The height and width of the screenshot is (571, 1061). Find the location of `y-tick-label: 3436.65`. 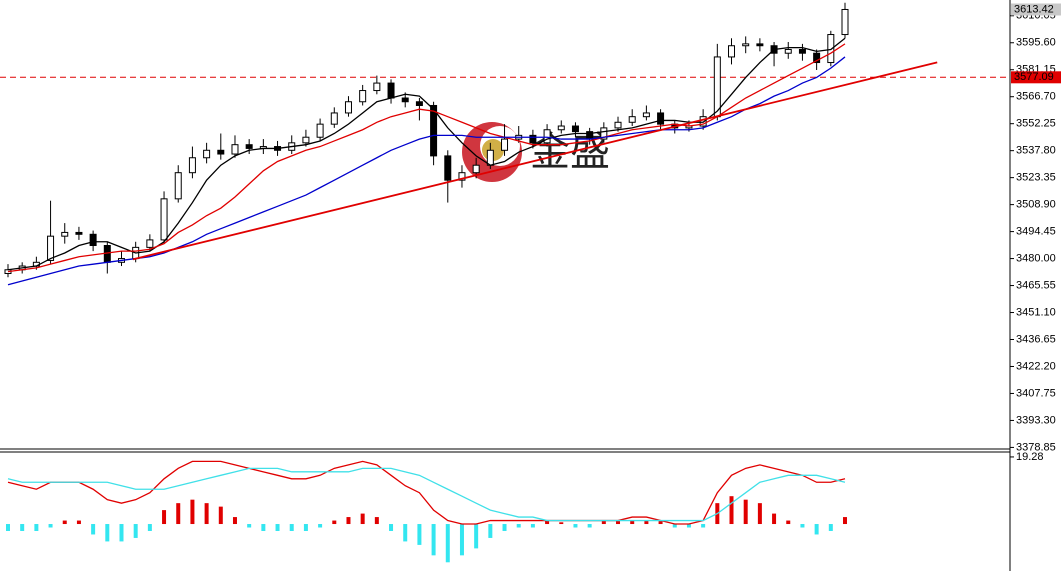

y-tick-label: 3436.65 is located at coordinates (1036, 339).